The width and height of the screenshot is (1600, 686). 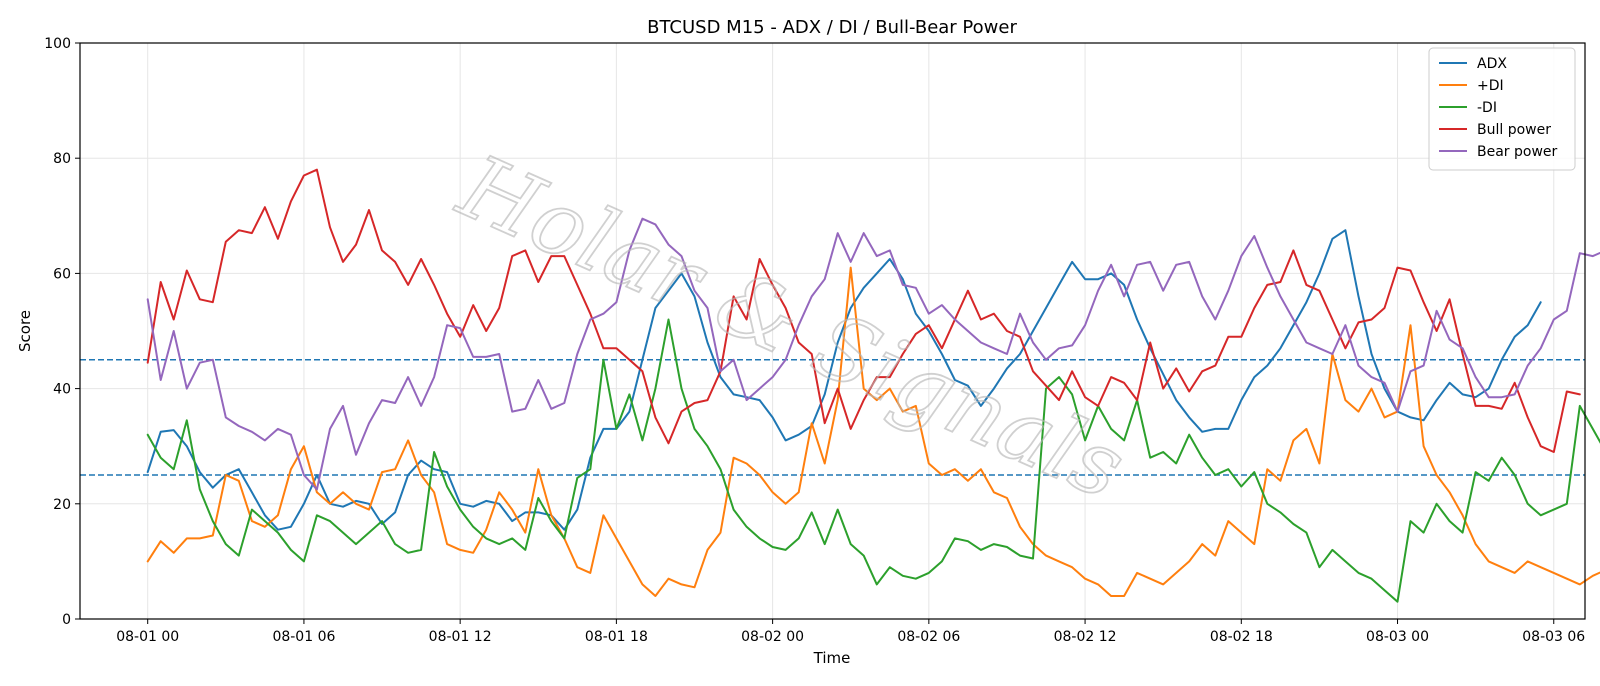 What do you see at coordinates (57, 44) in the screenshot?
I see `y-tick-label: 100` at bounding box center [57, 44].